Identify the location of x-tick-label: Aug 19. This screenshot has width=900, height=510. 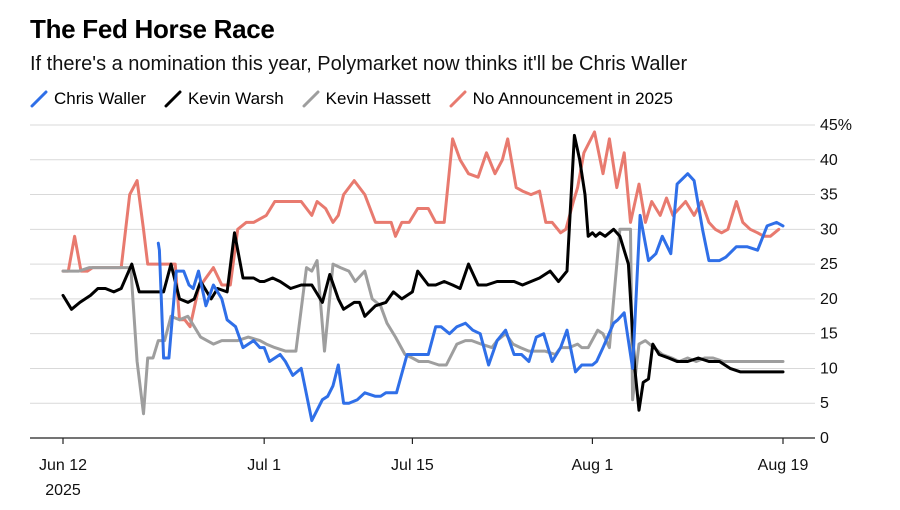
(783, 465).